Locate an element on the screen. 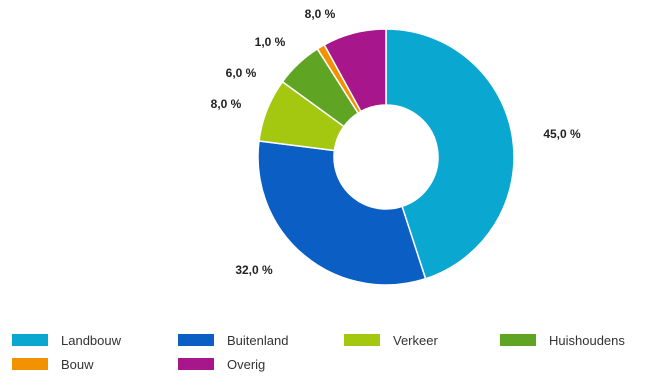 The height and width of the screenshot is (377, 650). legend-item-bouw: Bouw is located at coordinates (53, 364).